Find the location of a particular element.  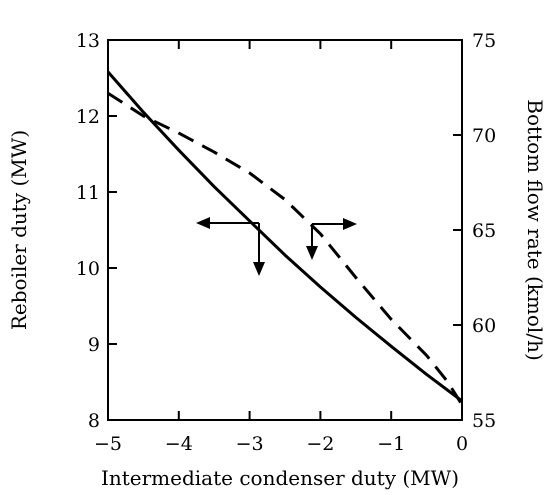

left-axis-title: Reboiler duty (MW) is located at coordinates (19, 230).